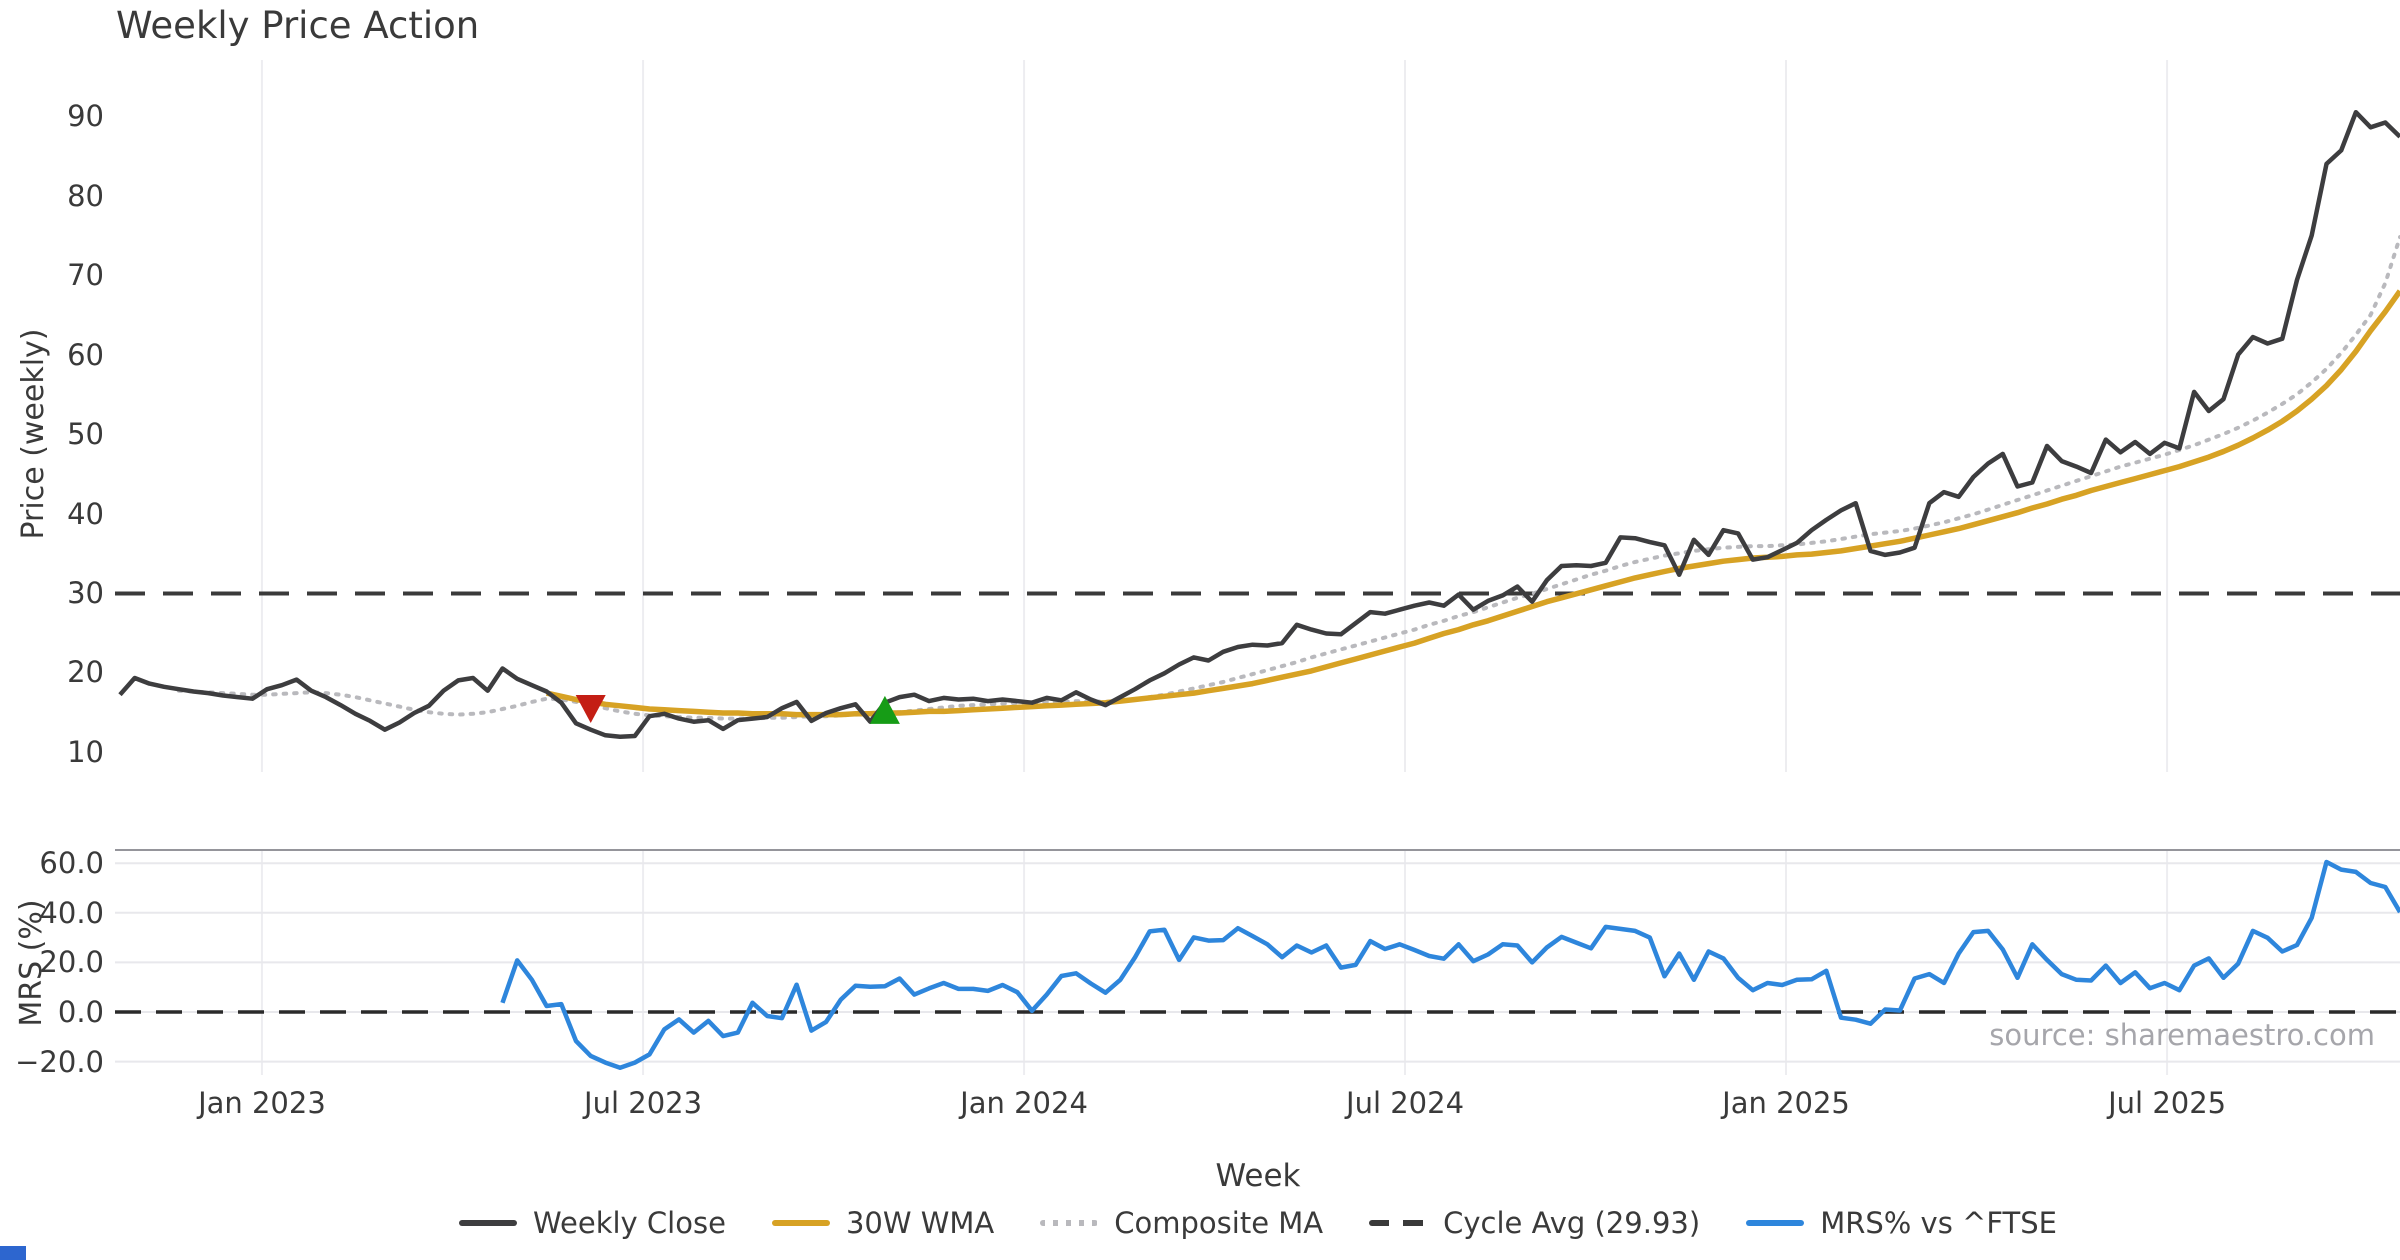 Image resolution: width=2400 pixels, height=1260 pixels. Describe the element at coordinates (13, 1253) in the screenshot. I see `cropped-ui-fragment` at that location.